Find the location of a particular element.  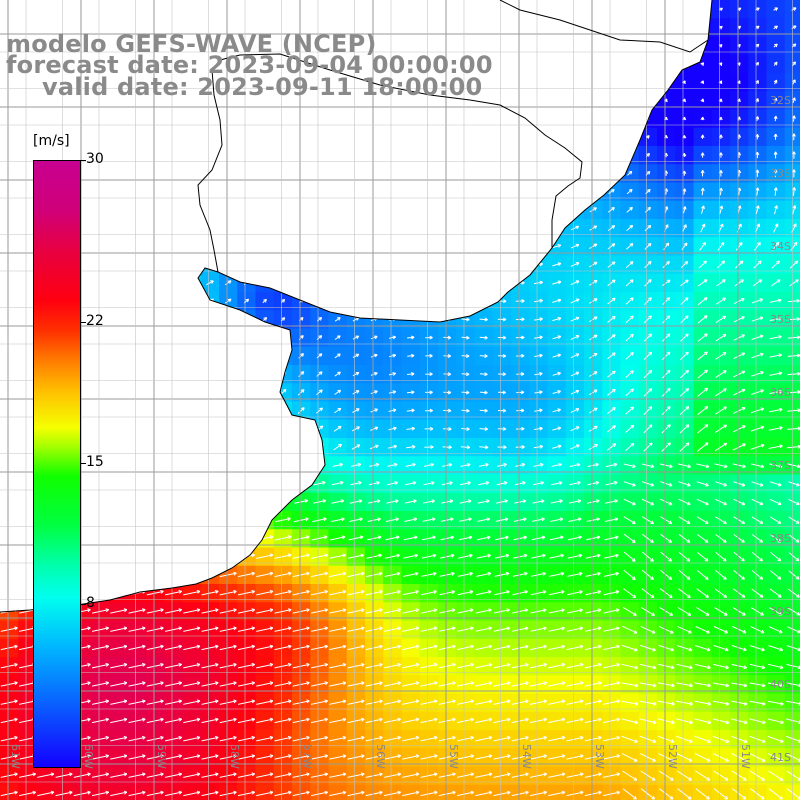

colorbar-unit: [m/s] is located at coordinates (51, 141).